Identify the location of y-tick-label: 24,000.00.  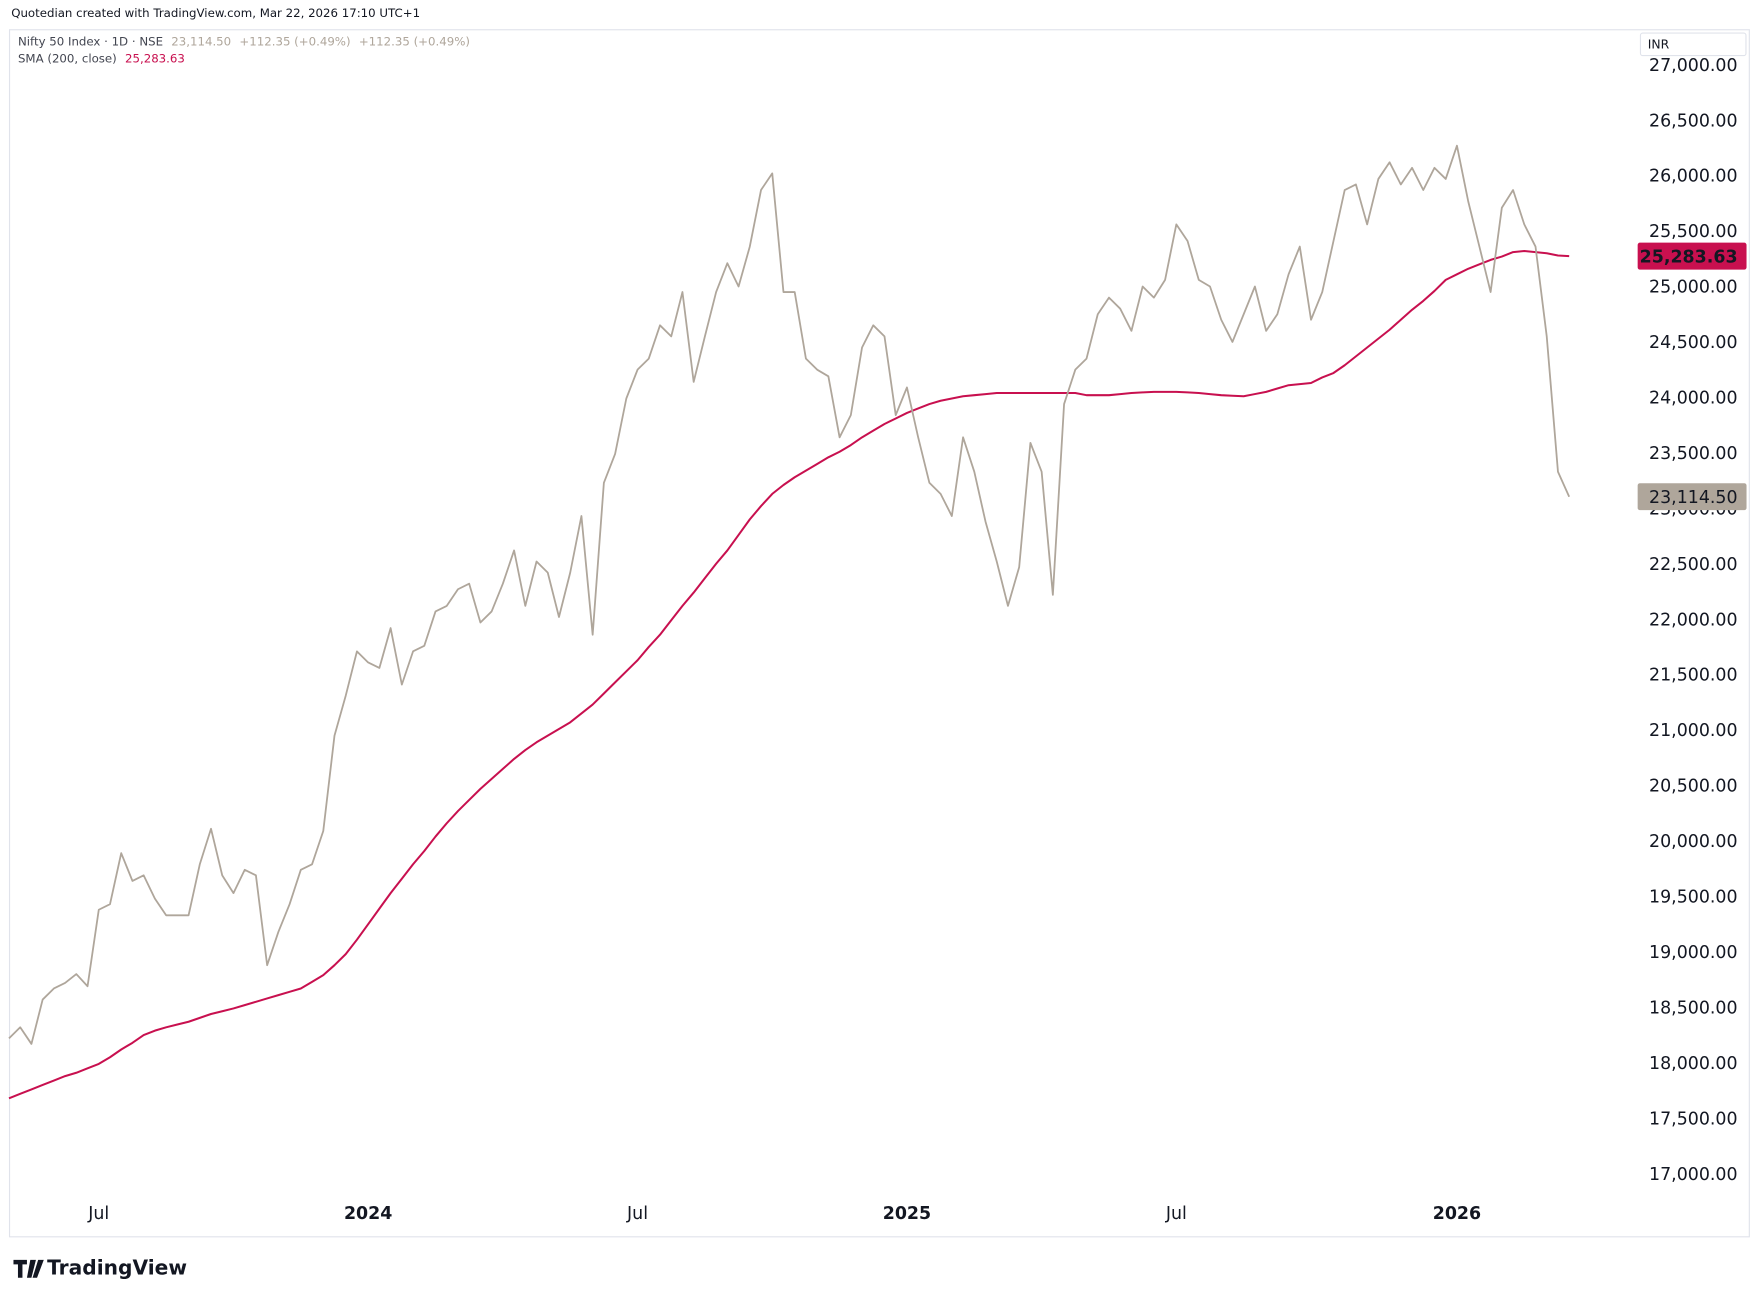
(1693, 399).